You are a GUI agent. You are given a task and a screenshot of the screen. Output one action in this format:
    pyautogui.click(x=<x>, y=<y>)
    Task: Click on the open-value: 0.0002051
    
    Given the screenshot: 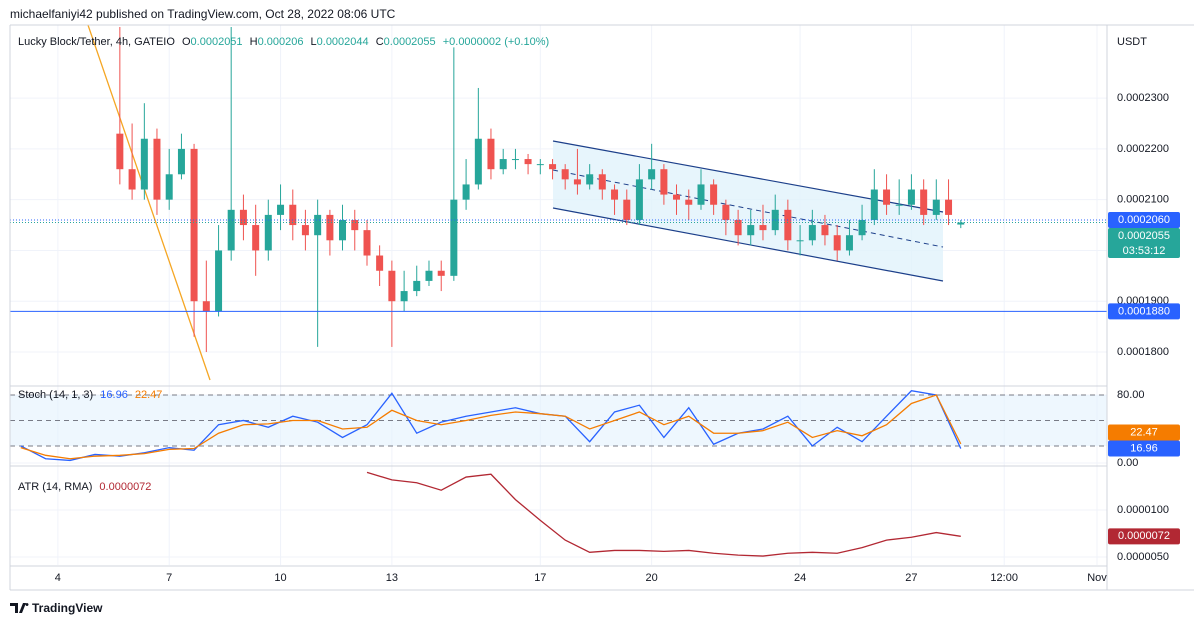 What is the action you would take?
    pyautogui.click(x=217, y=42)
    